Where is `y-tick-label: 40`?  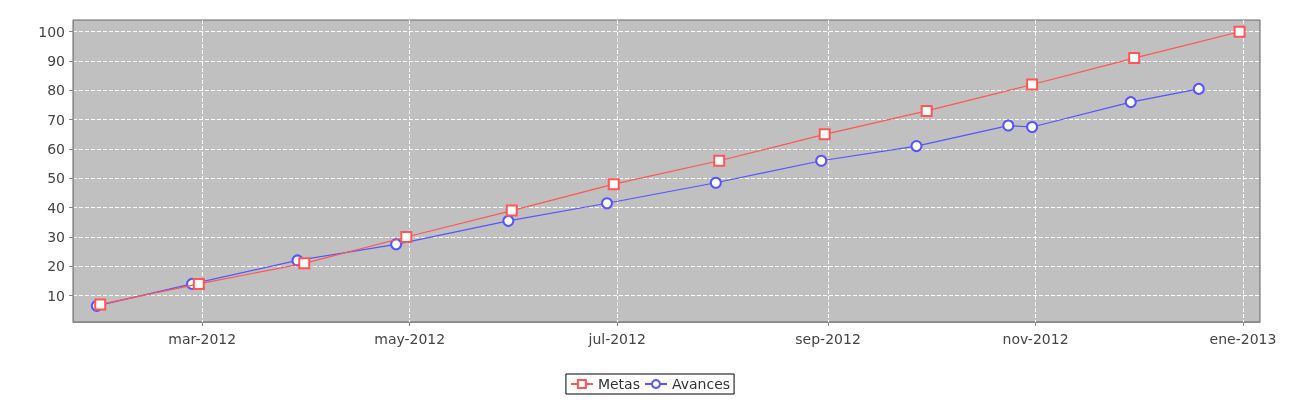 y-tick-label: 40 is located at coordinates (56, 207).